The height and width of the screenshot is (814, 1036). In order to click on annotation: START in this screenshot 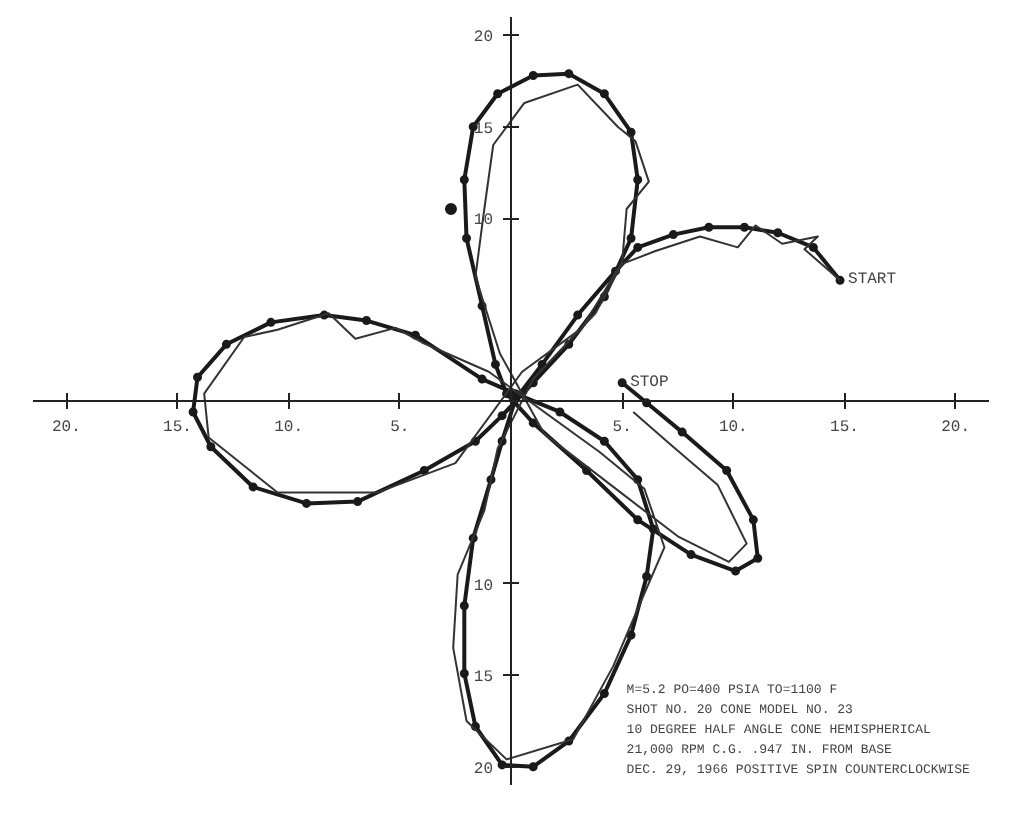, I will do `click(872, 280)`.